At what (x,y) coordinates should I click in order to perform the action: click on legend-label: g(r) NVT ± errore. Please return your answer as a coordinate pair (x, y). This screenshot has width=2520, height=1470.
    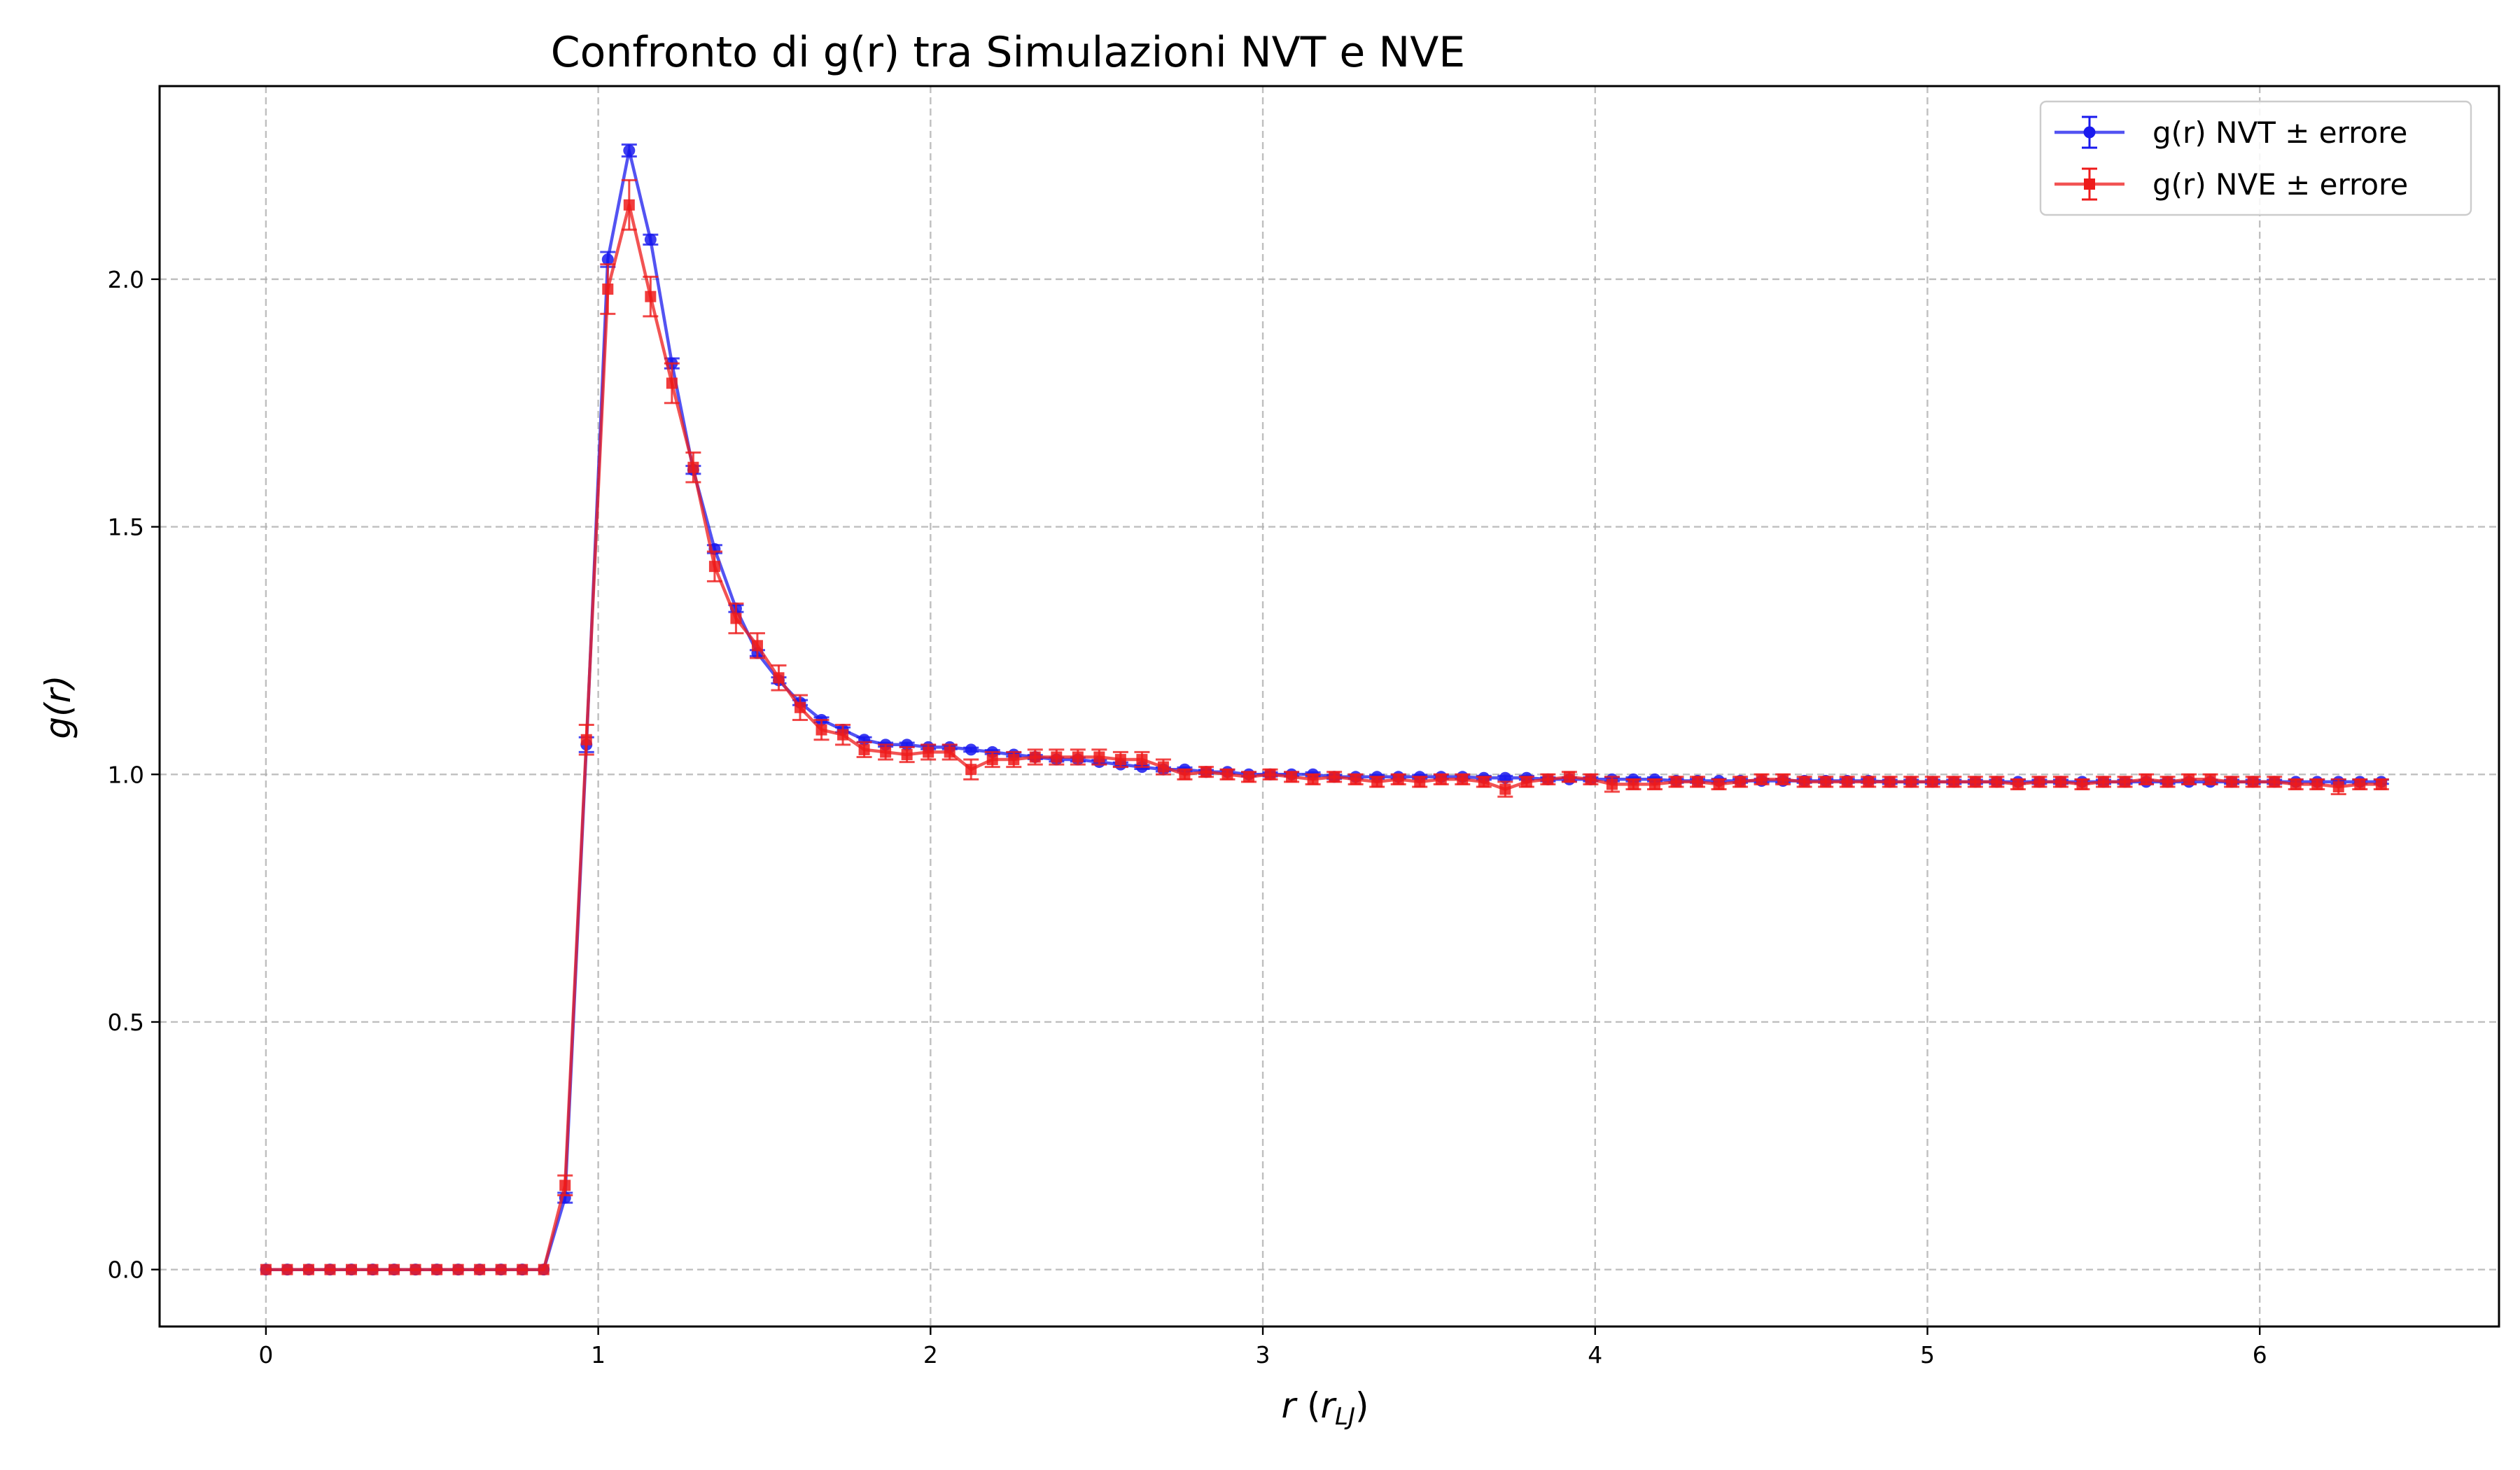
    Looking at the image, I should click on (2279, 132).